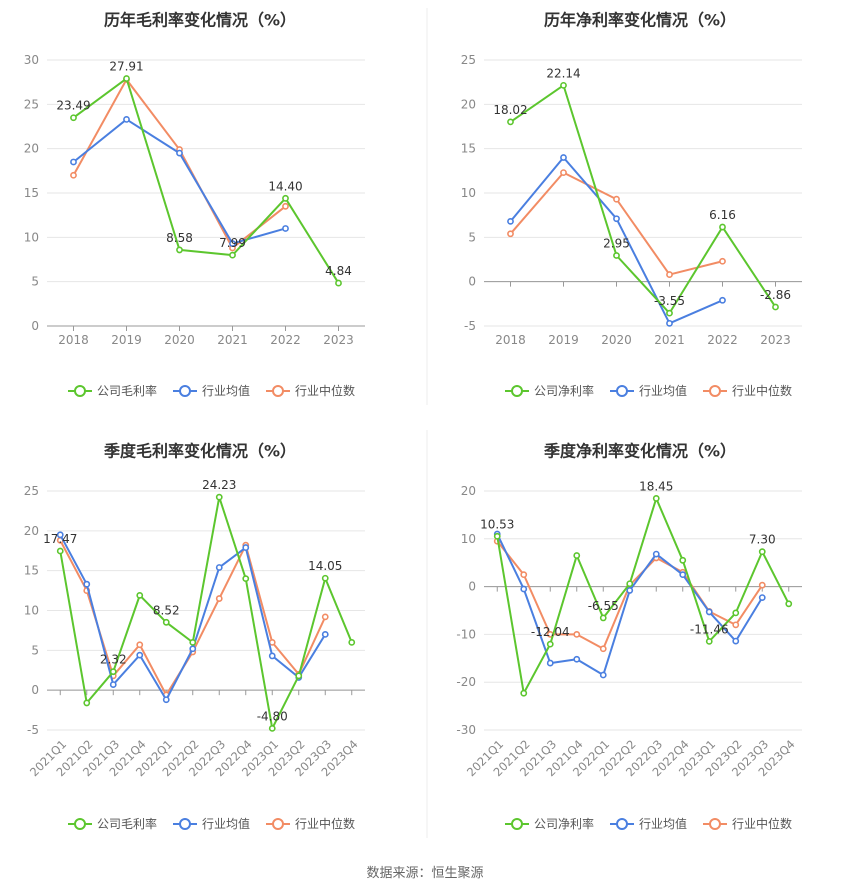 This screenshot has height=890, width=850. I want to click on data-label: 17.47, so click(60, 539).